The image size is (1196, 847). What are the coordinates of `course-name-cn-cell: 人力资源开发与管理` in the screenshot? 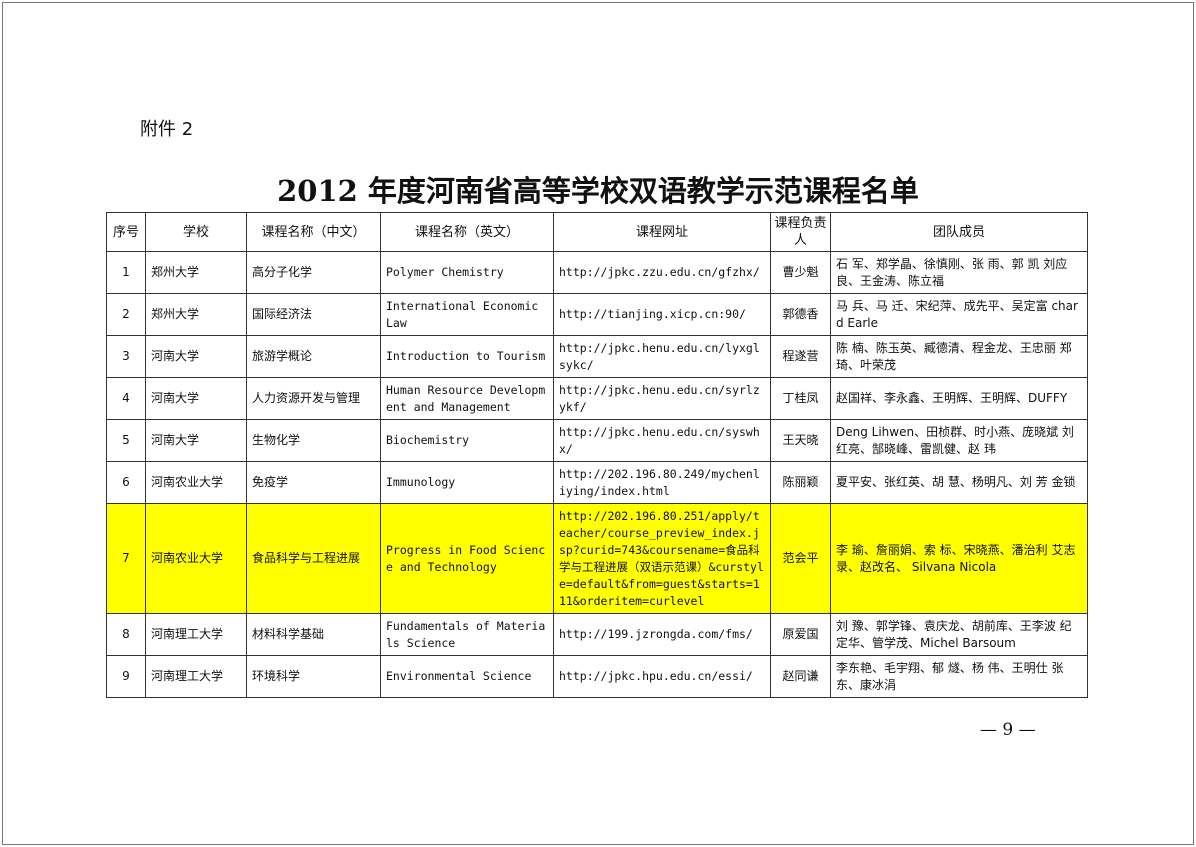 It's located at (313, 398).